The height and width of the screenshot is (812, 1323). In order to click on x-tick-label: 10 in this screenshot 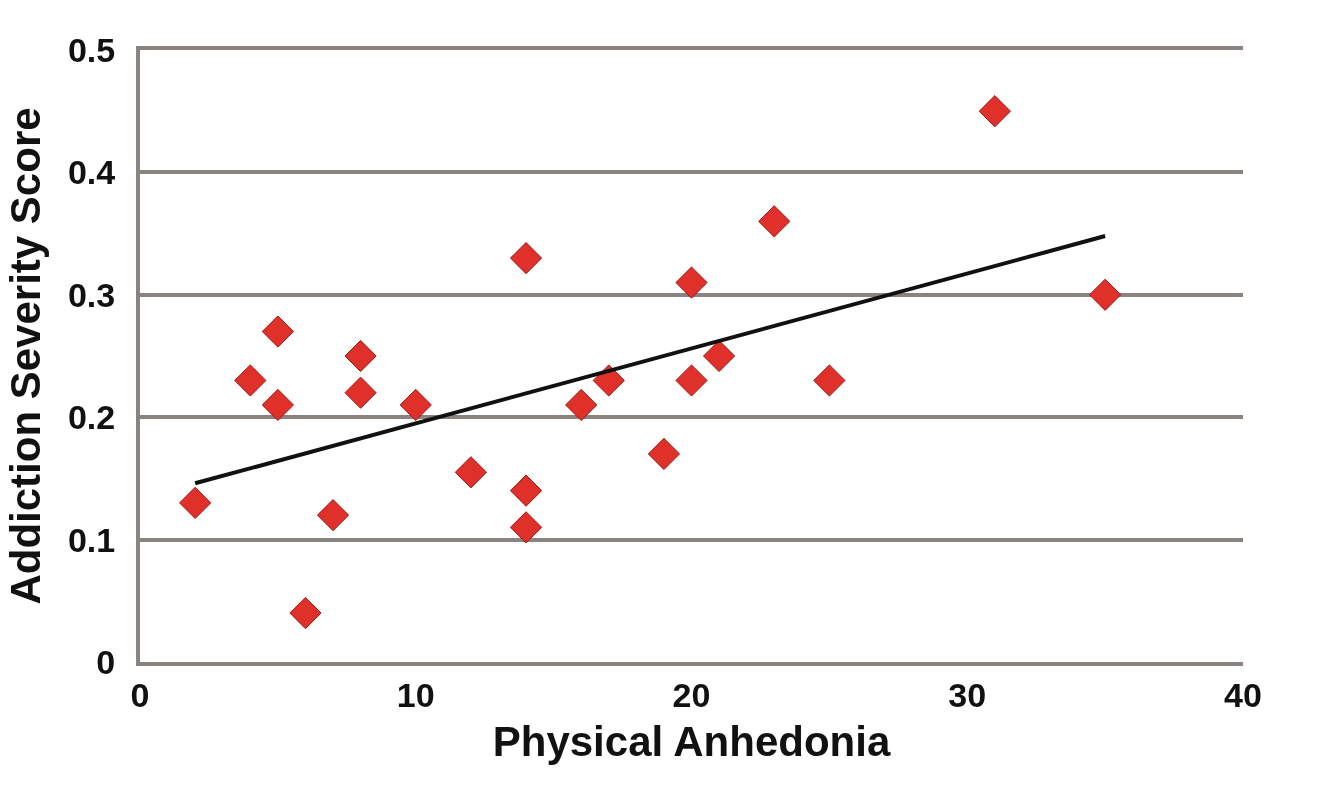, I will do `click(415, 694)`.